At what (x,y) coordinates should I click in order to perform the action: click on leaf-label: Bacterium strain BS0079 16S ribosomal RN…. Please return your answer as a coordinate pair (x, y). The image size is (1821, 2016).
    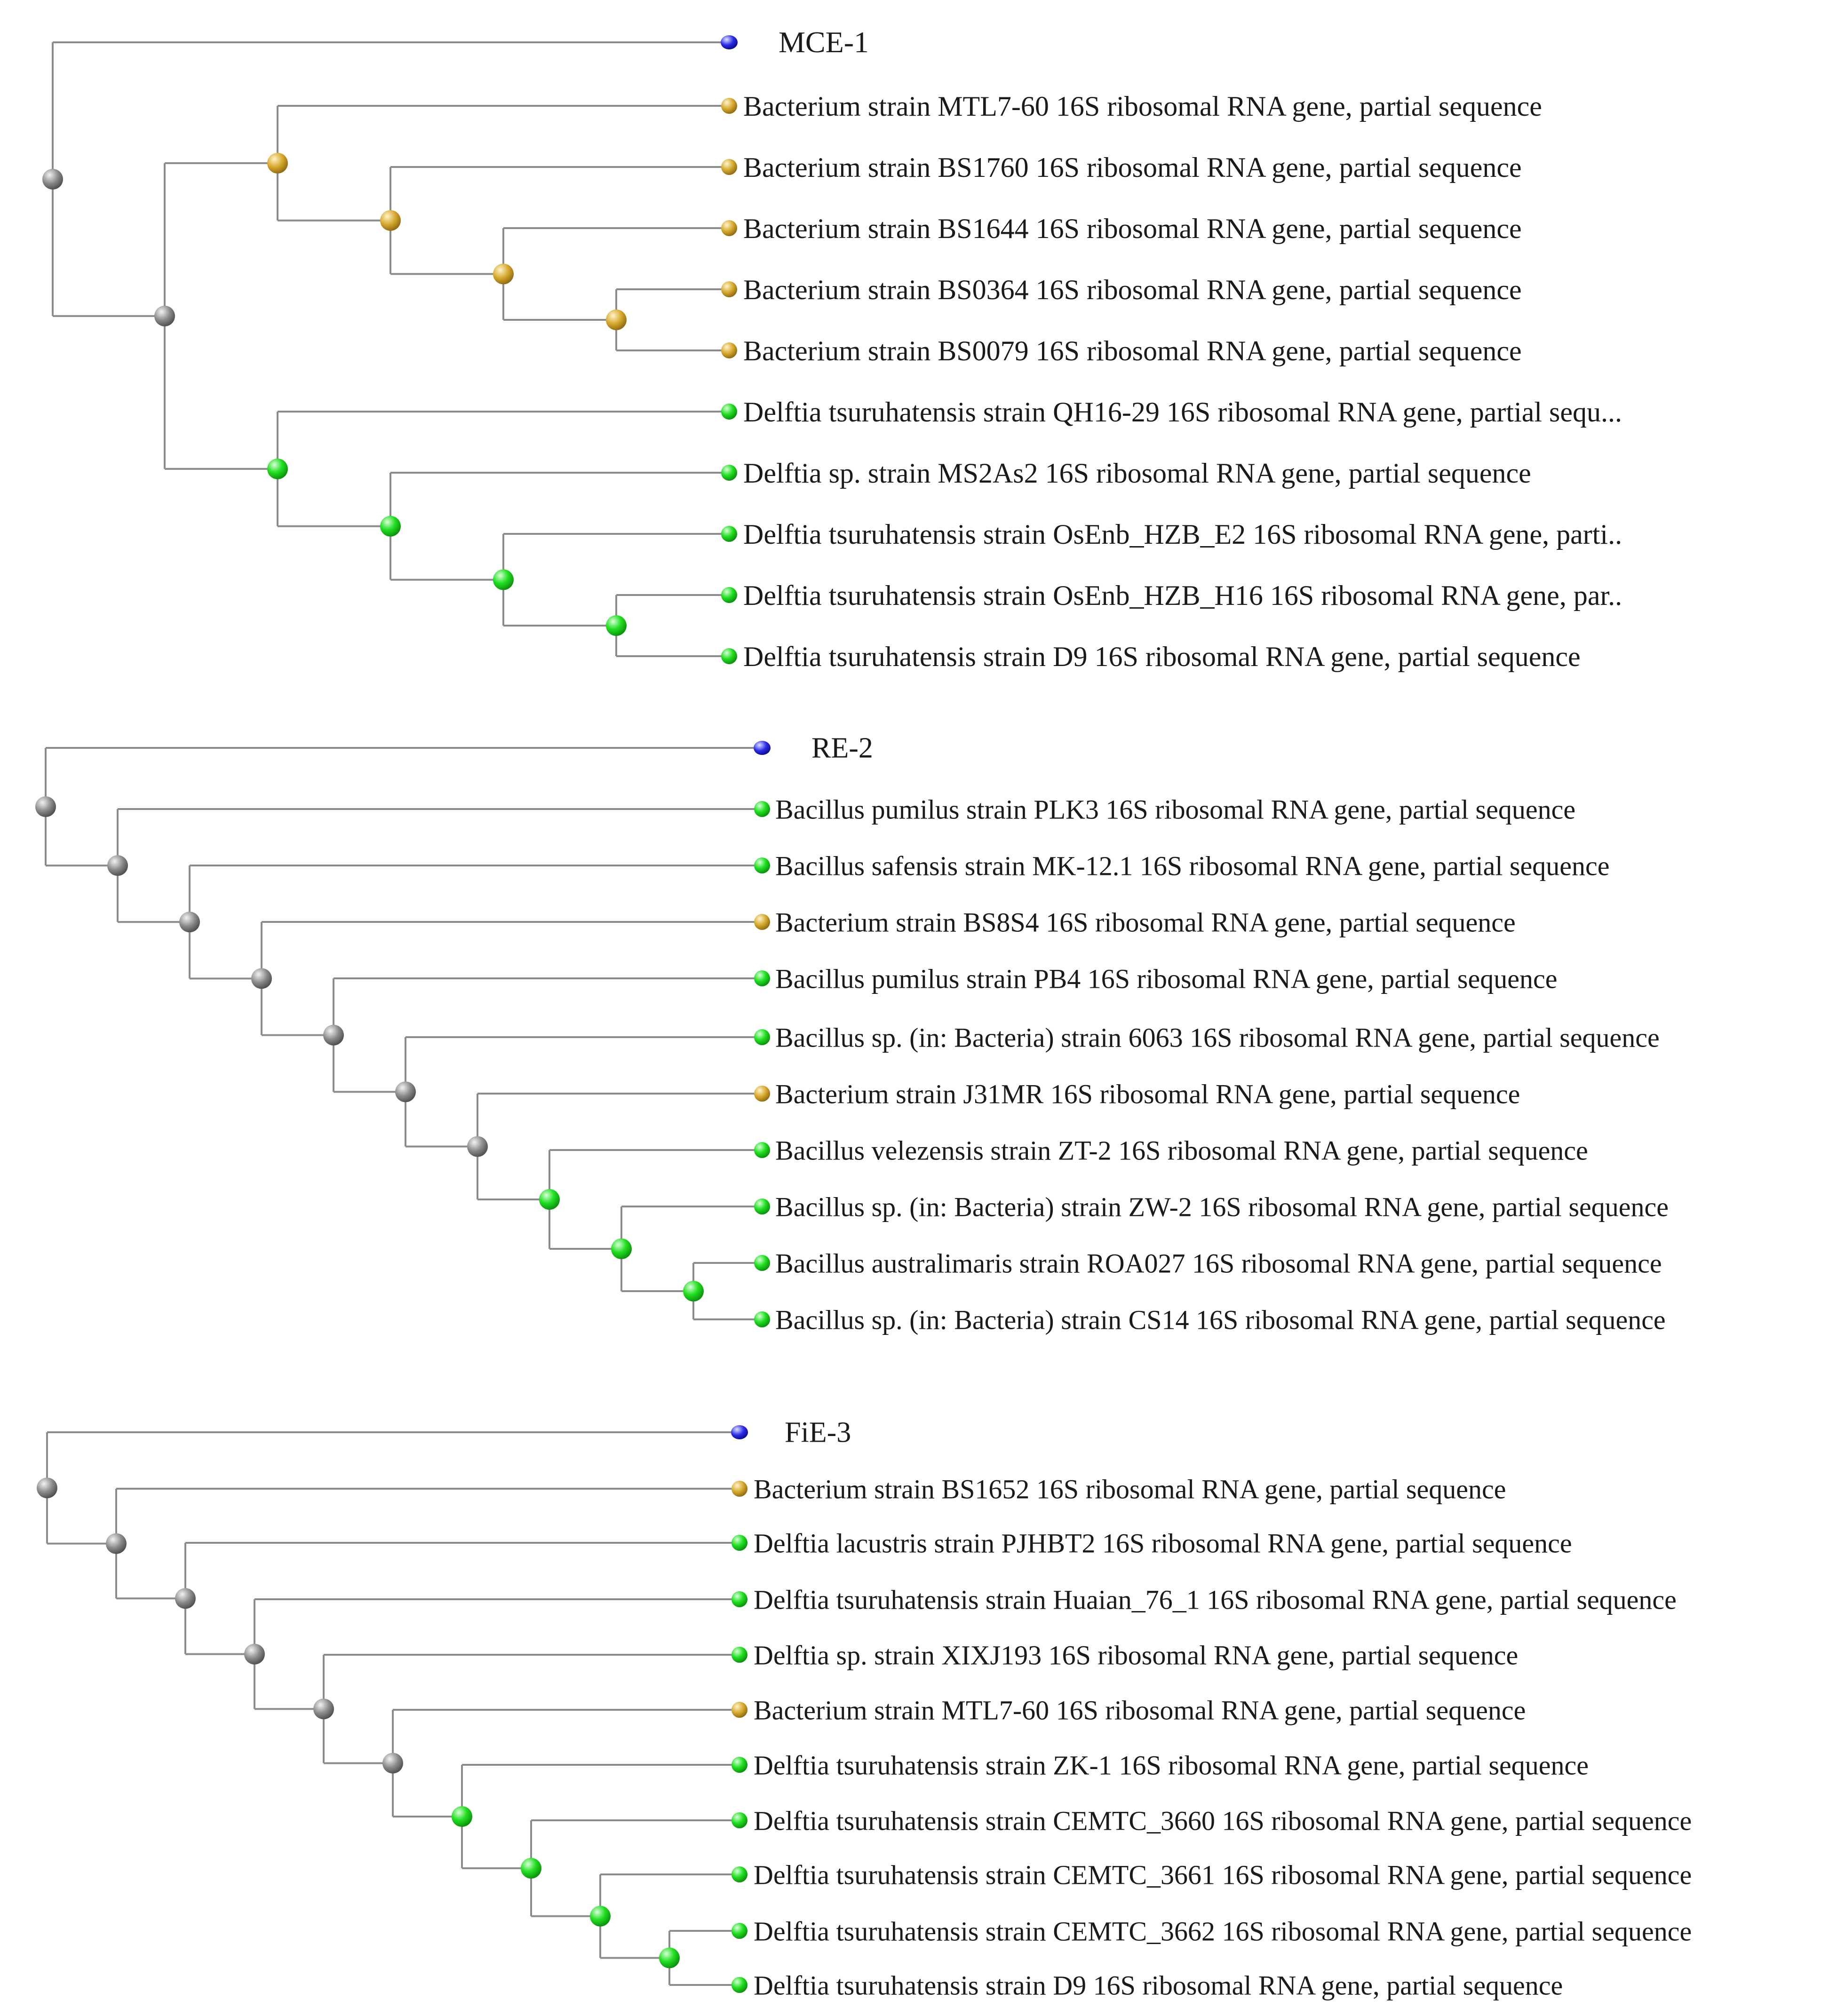
    Looking at the image, I should click on (1133, 351).